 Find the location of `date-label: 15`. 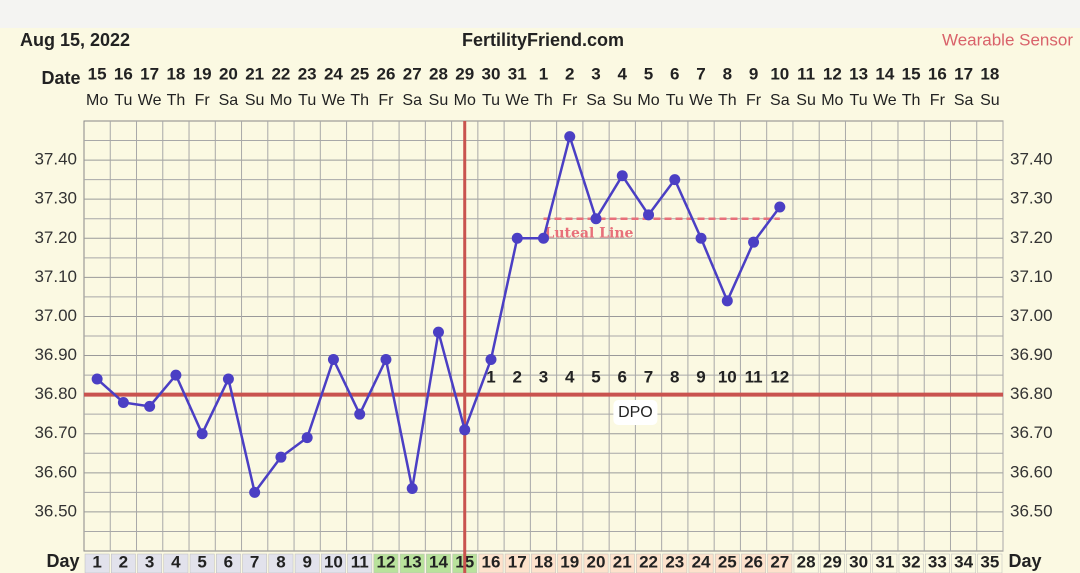

date-label: 15 is located at coordinates (97, 73).